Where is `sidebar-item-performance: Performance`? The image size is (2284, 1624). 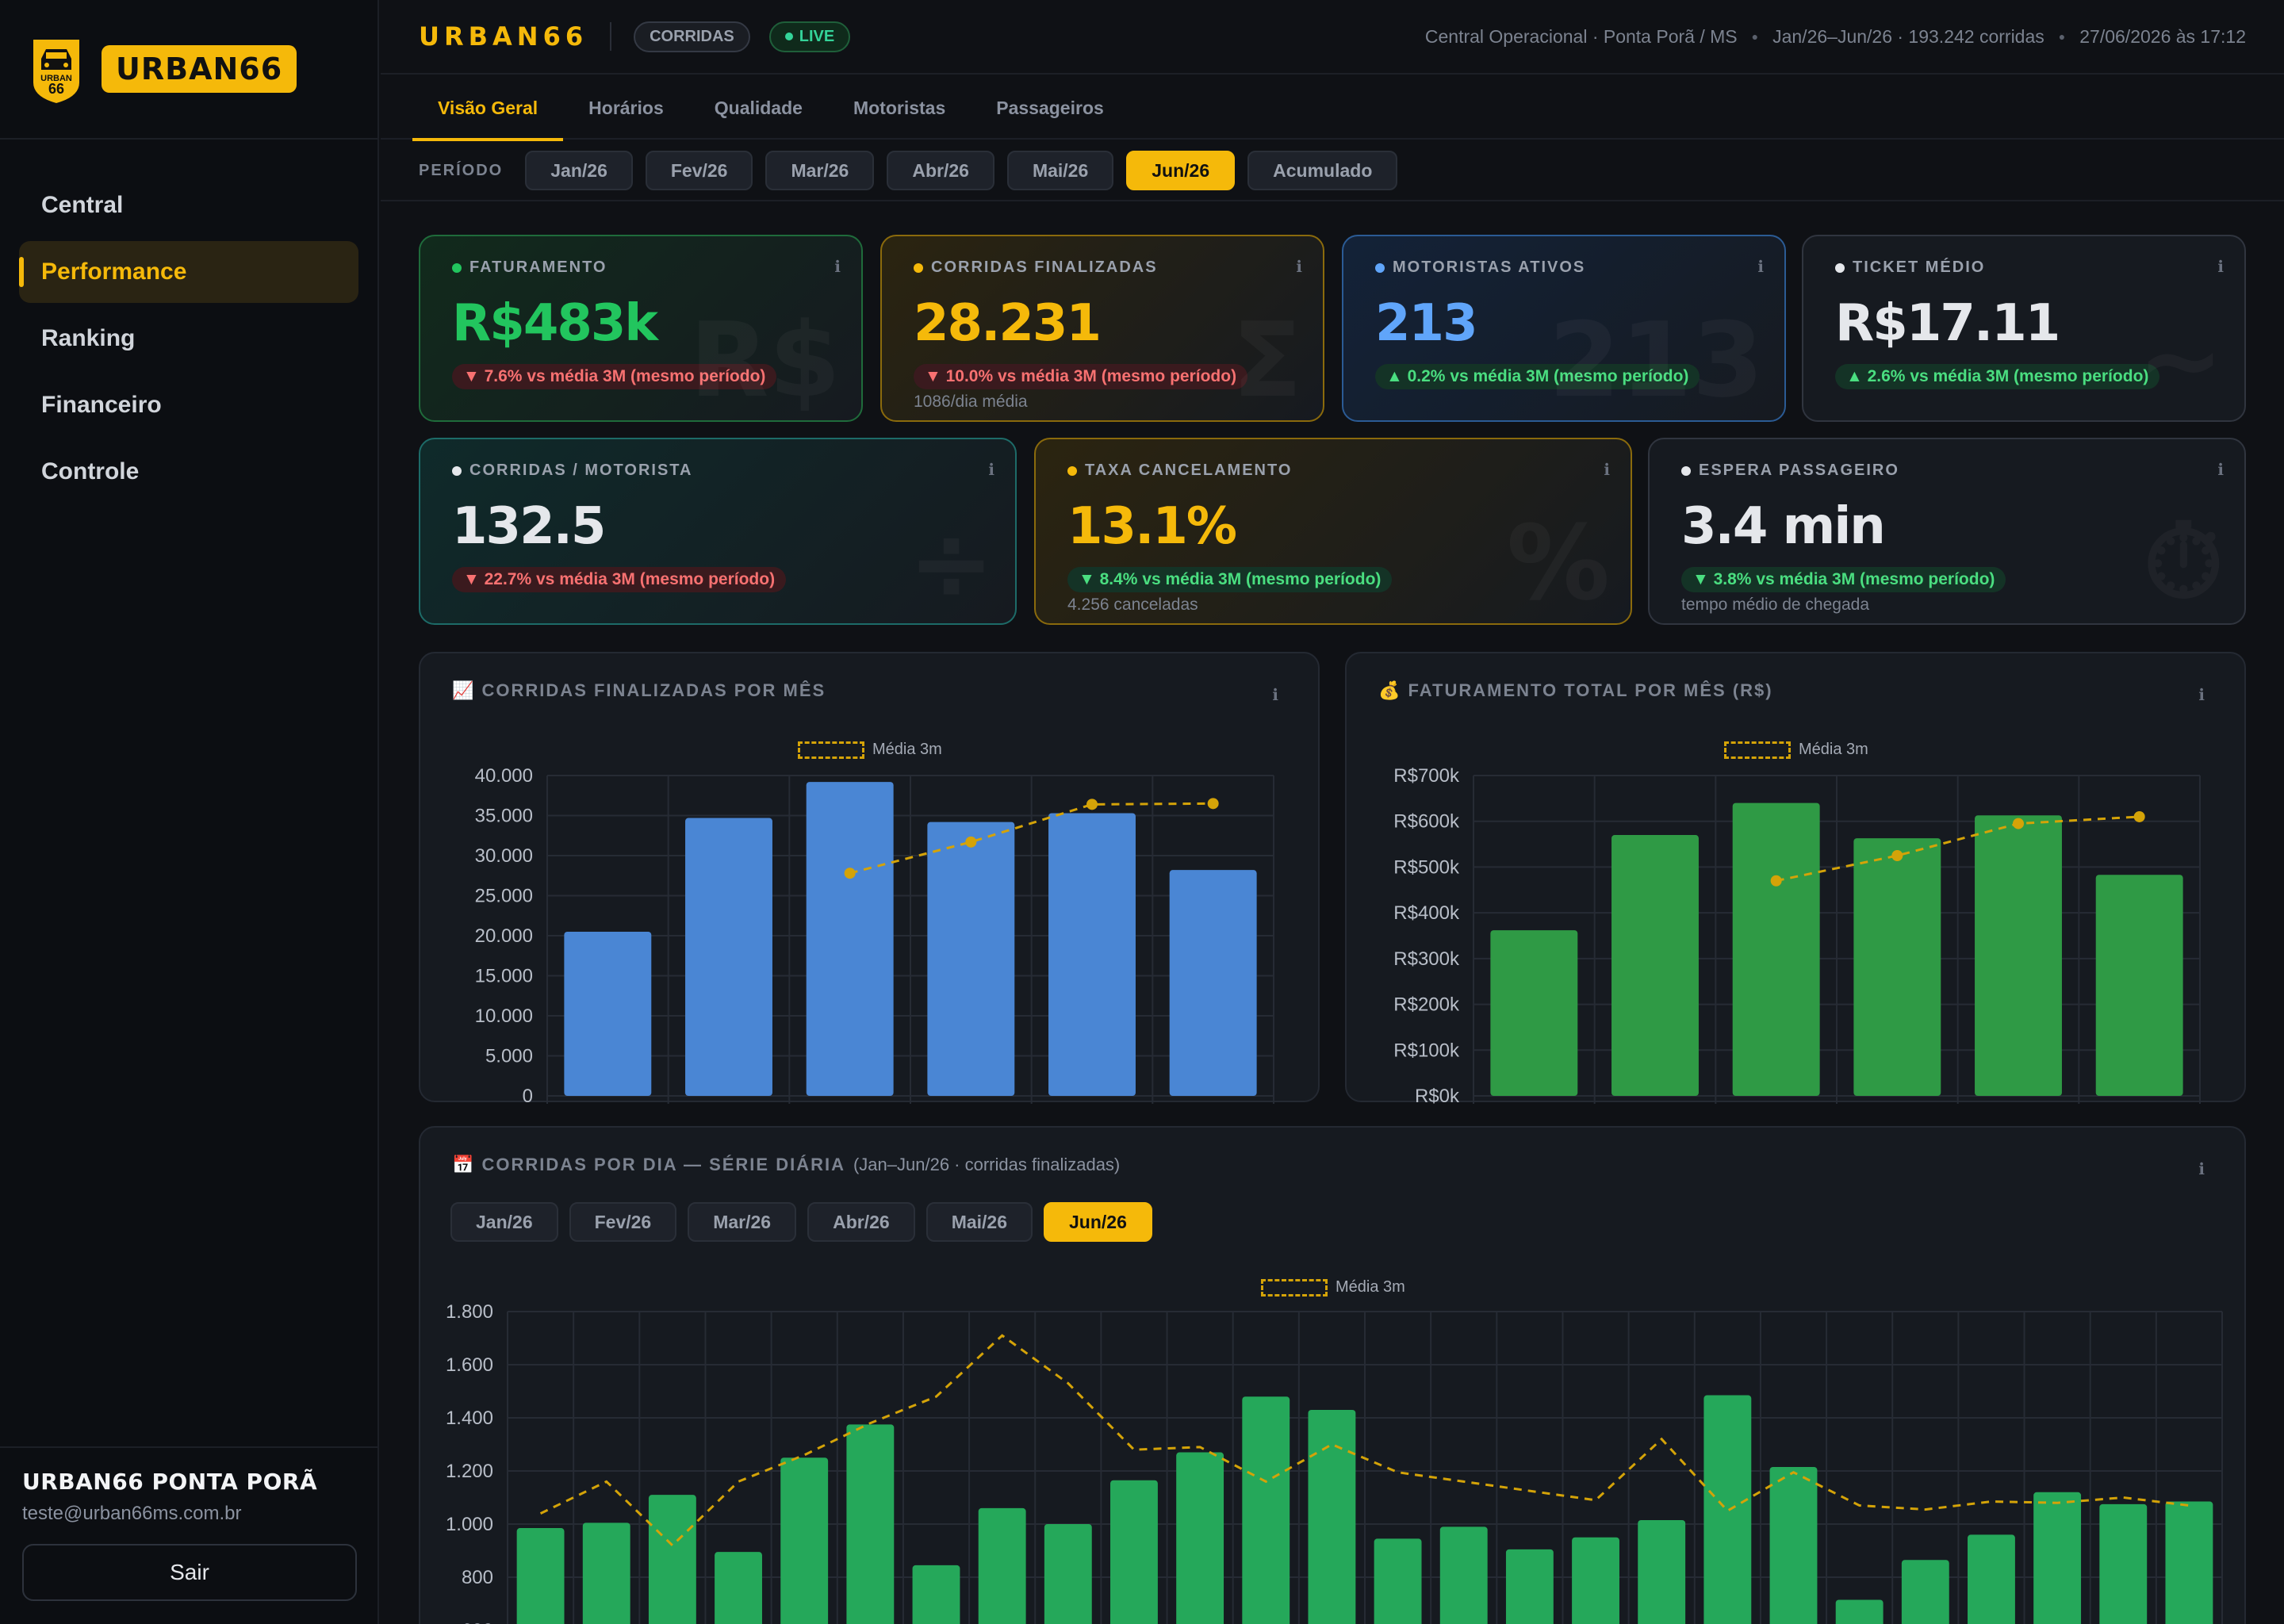
sidebar-item-performance: Performance is located at coordinates (188, 272).